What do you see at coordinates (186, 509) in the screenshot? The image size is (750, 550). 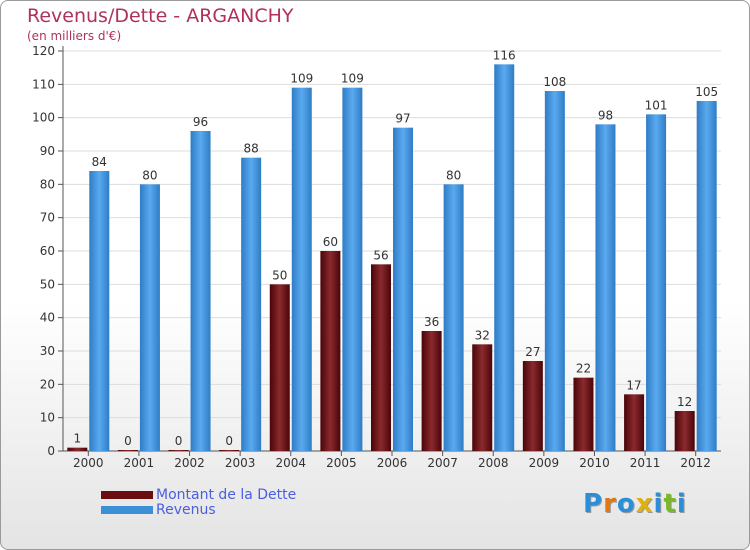 I see `legend-label-revenus: Revenus` at bounding box center [186, 509].